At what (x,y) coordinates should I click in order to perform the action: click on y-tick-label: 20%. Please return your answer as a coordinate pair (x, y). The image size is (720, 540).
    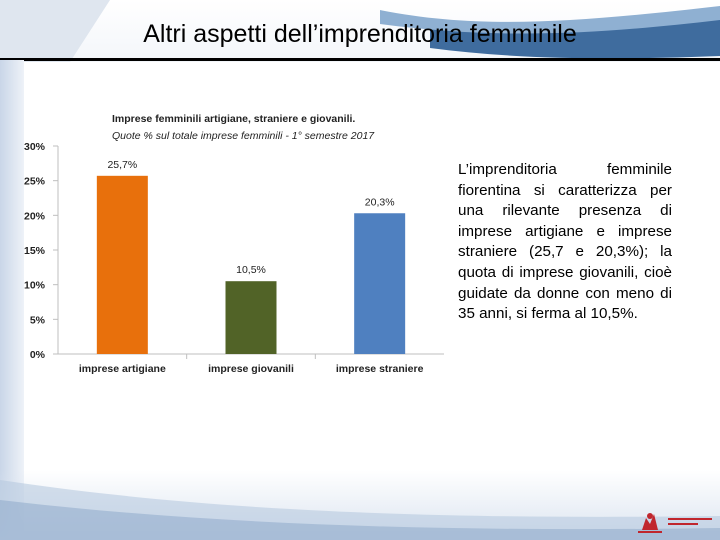
    Looking at the image, I should click on (35, 216).